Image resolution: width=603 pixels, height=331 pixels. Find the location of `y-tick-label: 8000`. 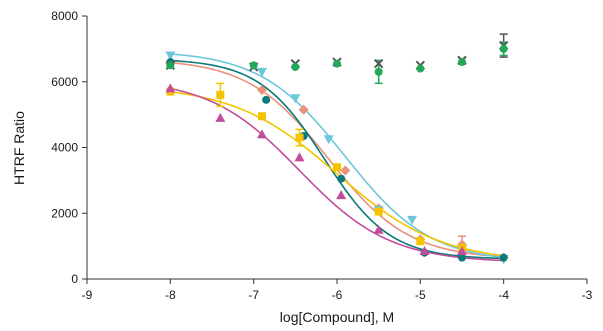

y-tick-label: 8000 is located at coordinates (64, 16).